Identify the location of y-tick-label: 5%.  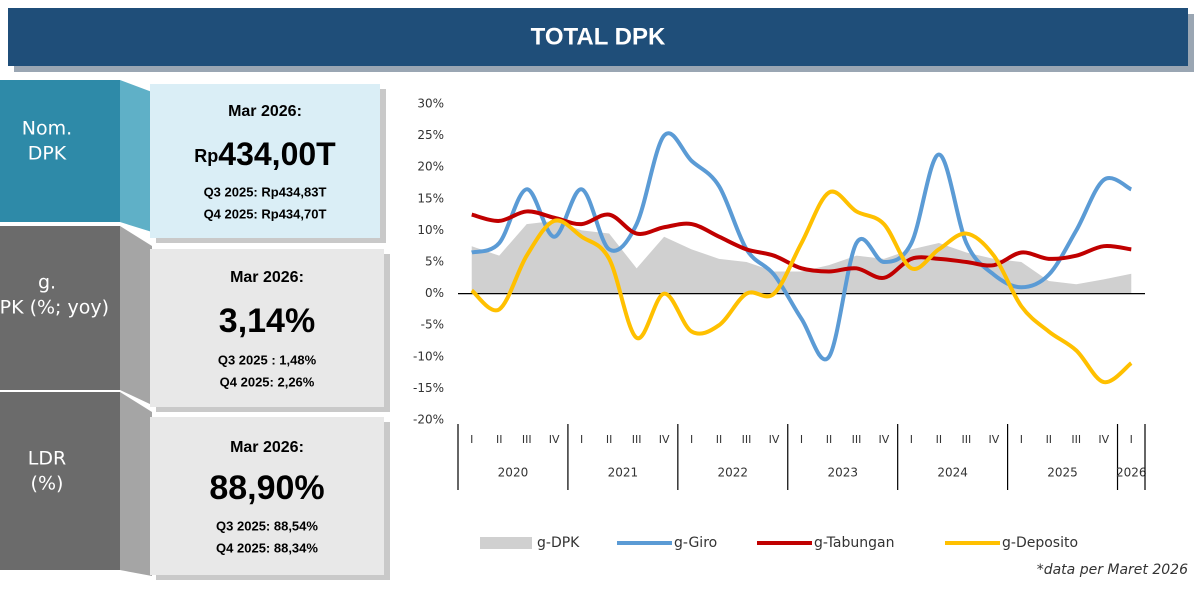
(434, 262).